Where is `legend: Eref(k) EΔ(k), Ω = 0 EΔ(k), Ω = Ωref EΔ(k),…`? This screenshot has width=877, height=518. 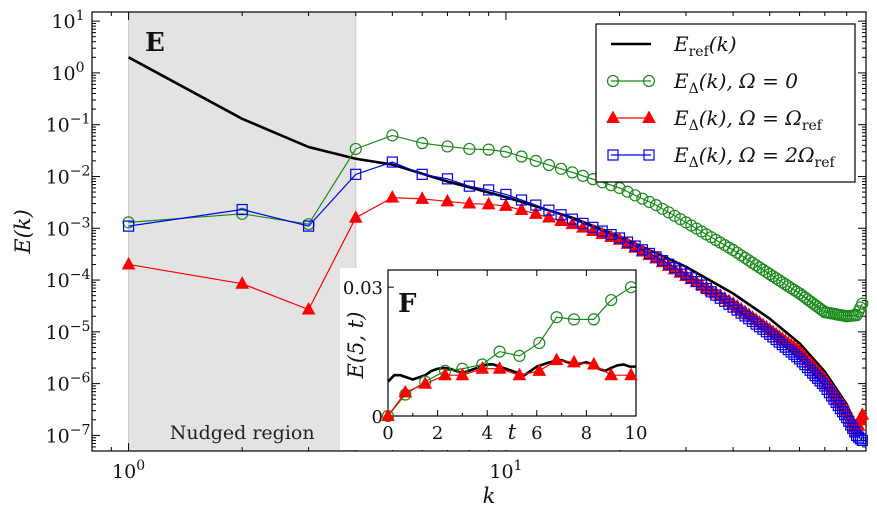
legend: Eref(k) EΔ(k), Ω = 0 EΔ(k), Ω = Ωref EΔ(k),… is located at coordinates (725, 103).